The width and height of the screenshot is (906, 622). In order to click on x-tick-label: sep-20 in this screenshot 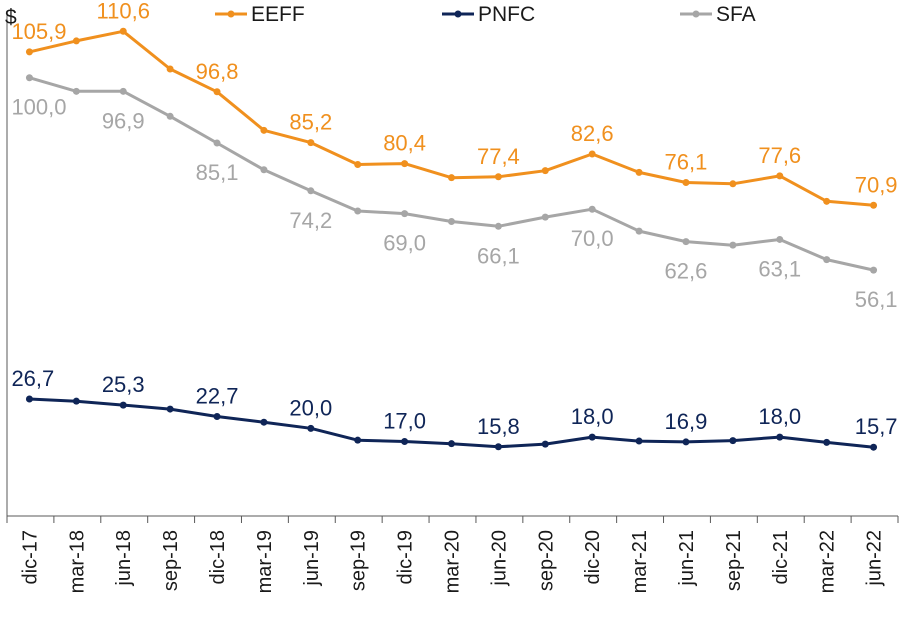, I will do `click(546, 560)`.